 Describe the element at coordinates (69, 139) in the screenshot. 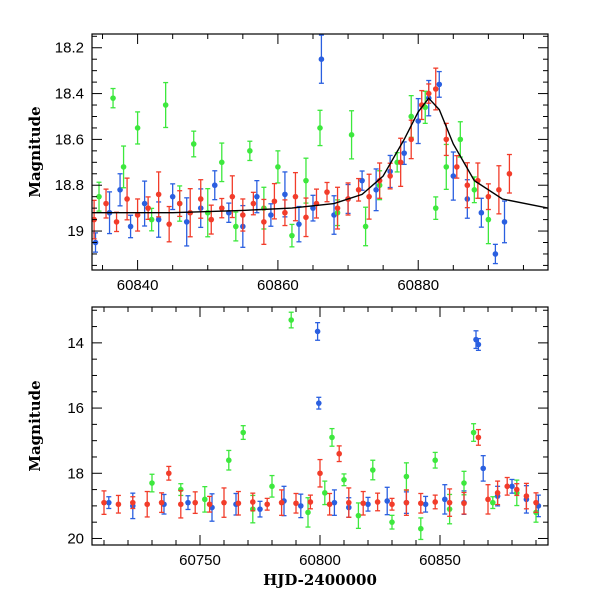

I see `y-tick-label: 18.6` at that location.